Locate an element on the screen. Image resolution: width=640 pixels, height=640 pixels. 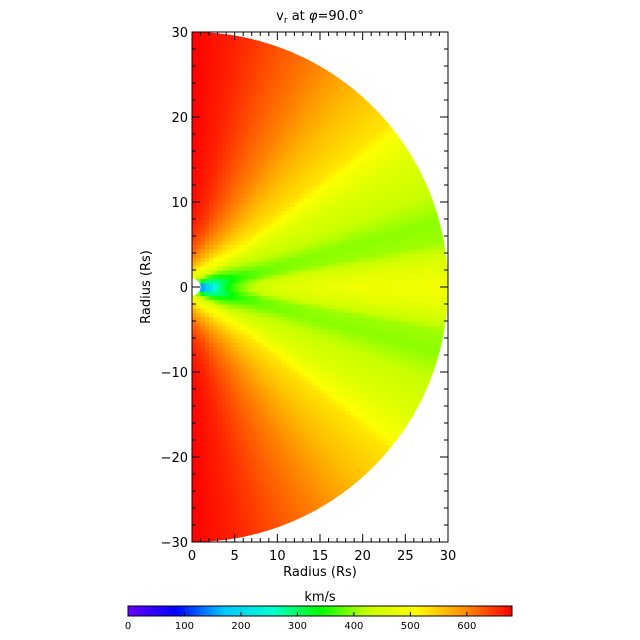
y-axis-label: Radius (Rs) is located at coordinates (146, 287).